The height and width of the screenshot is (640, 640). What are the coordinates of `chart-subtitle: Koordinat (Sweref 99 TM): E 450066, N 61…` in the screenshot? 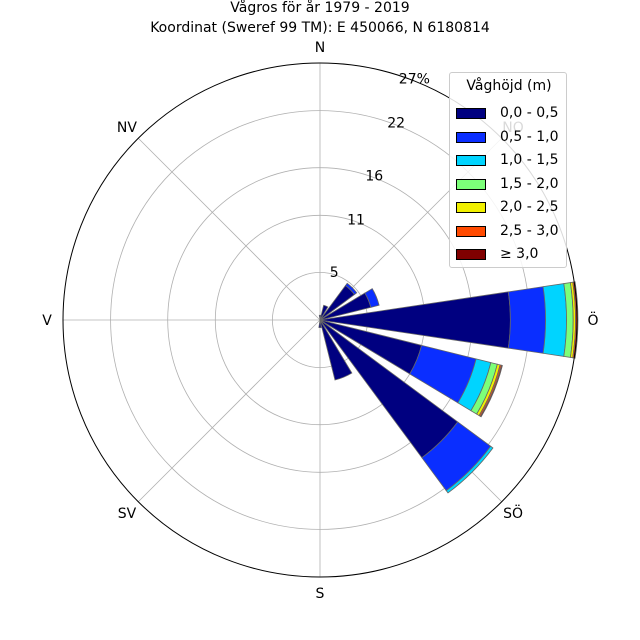 It's located at (320, 28).